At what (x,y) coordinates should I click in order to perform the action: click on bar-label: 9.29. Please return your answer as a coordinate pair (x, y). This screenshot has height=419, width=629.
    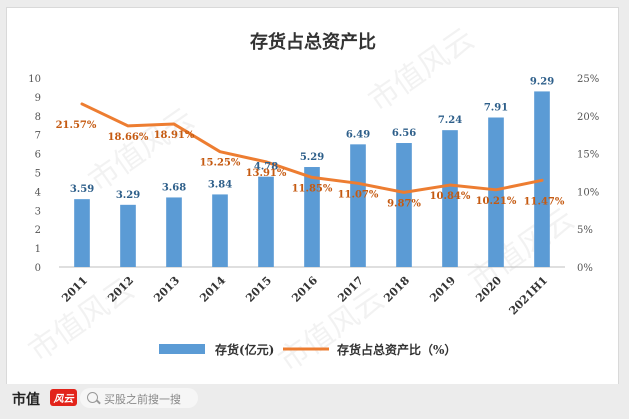
    Looking at the image, I should click on (542, 81).